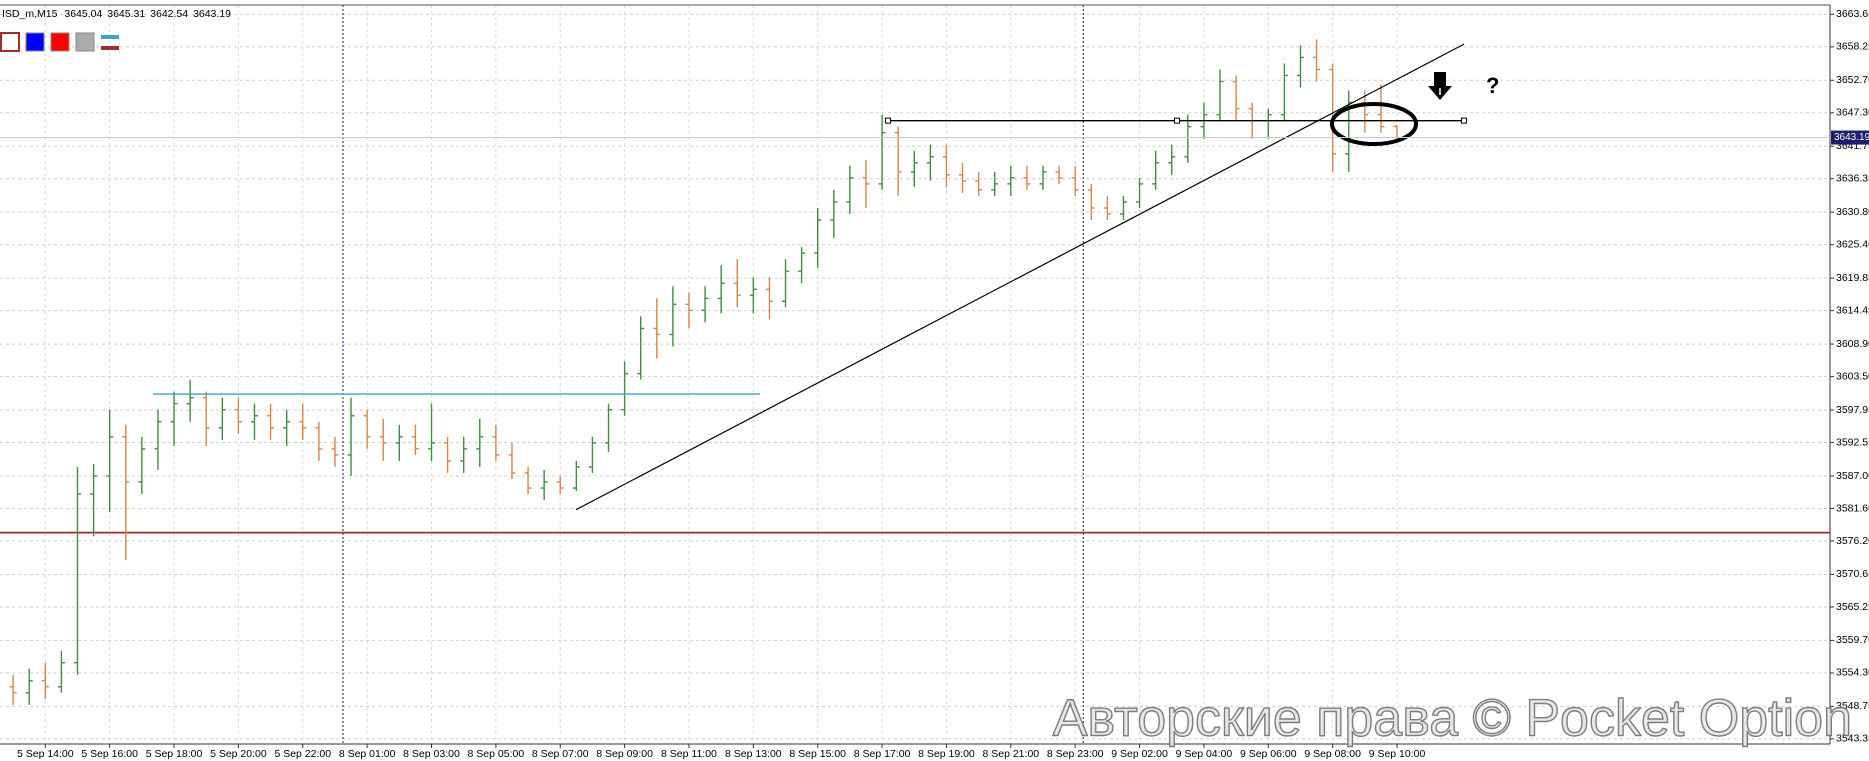 This screenshot has width=1869, height=761. Describe the element at coordinates (431, 754) in the screenshot. I see `x-tick-label: 8 Sep 03:00` at that location.